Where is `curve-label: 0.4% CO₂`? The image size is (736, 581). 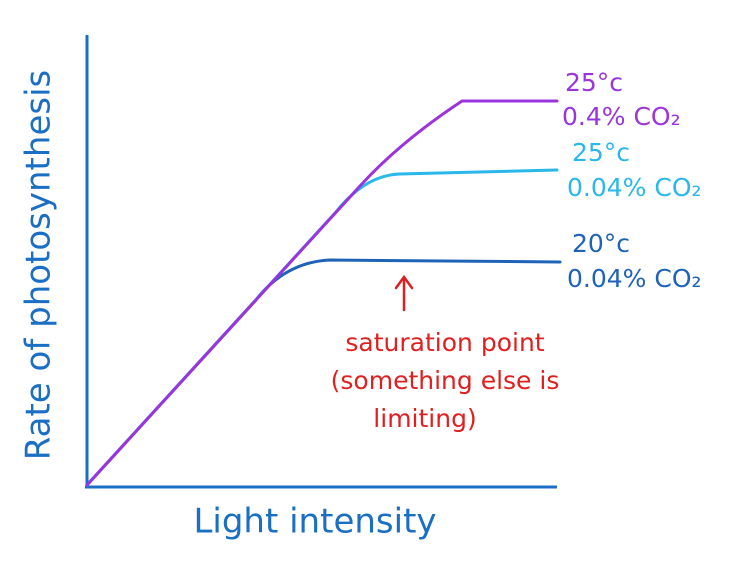
curve-label: 0.4% CO₂ is located at coordinates (621, 116).